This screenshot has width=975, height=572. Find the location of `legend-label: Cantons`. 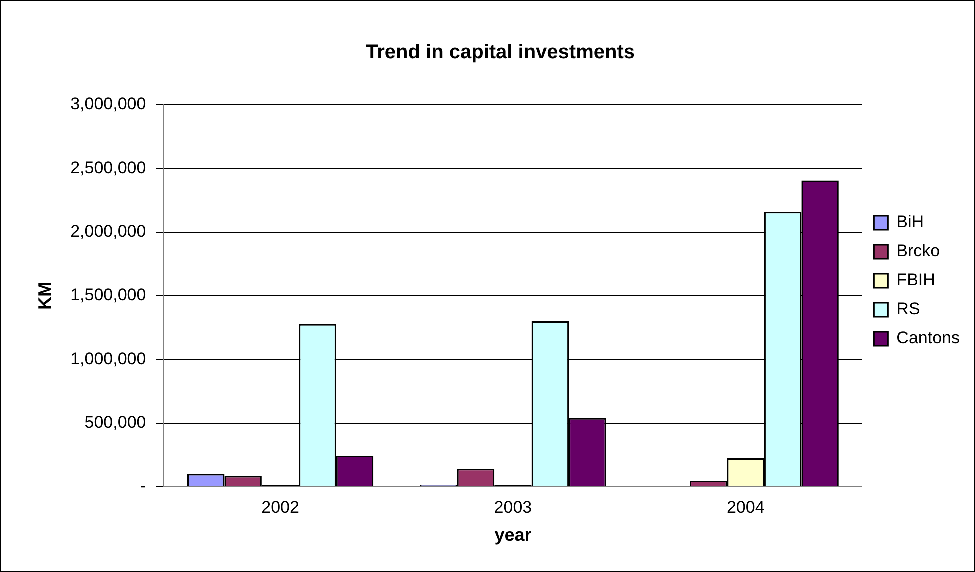

legend-label: Cantons is located at coordinates (928, 338).